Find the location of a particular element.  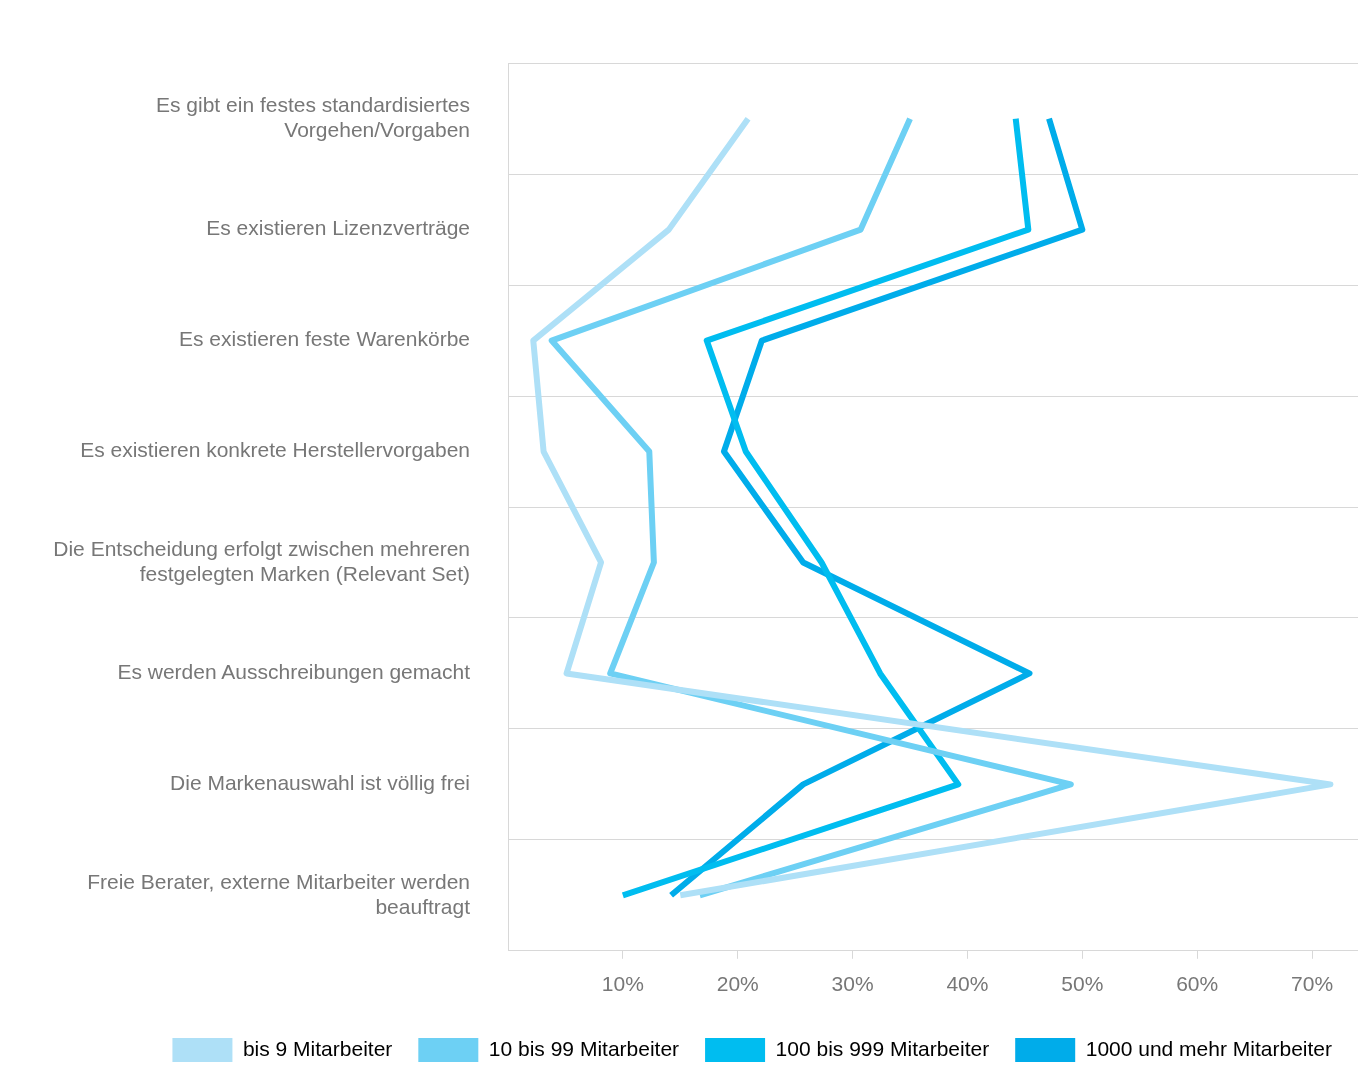

x-tick-label: 30% is located at coordinates (852, 984).